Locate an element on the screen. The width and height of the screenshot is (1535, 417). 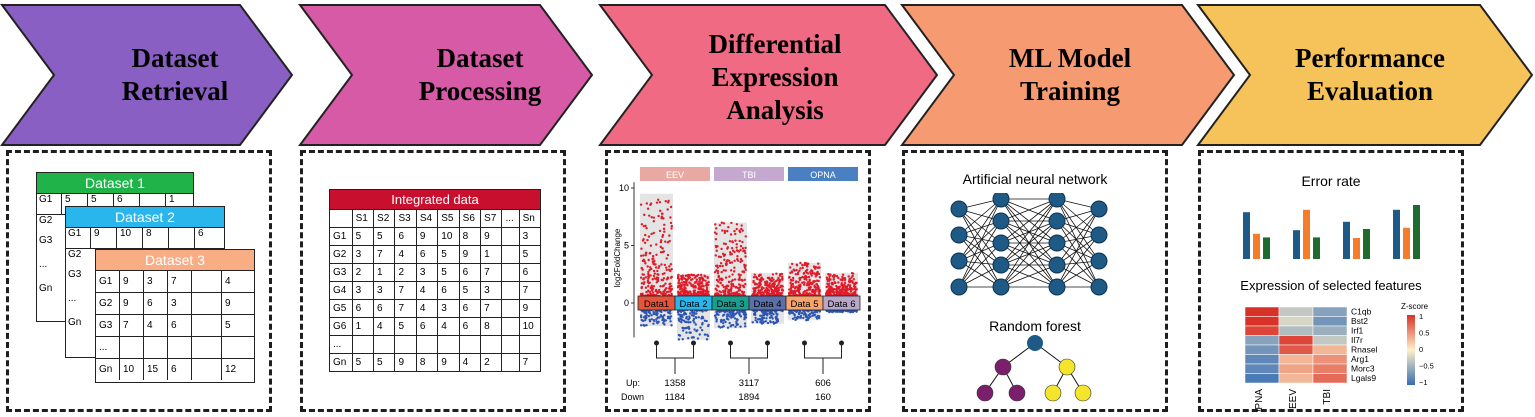
error-rate-chart is located at coordinates (1331, 232).